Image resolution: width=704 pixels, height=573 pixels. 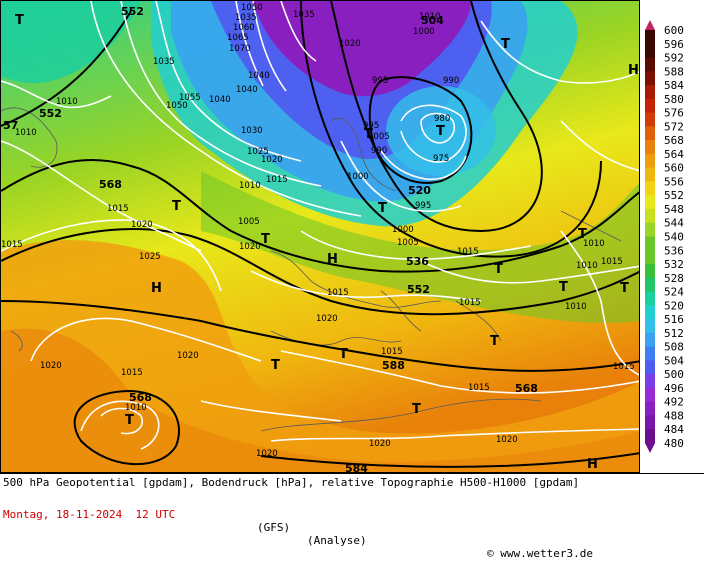 What do you see at coordinates (674, 44) in the screenshot?
I see `legend-value: 596` at bounding box center [674, 44].